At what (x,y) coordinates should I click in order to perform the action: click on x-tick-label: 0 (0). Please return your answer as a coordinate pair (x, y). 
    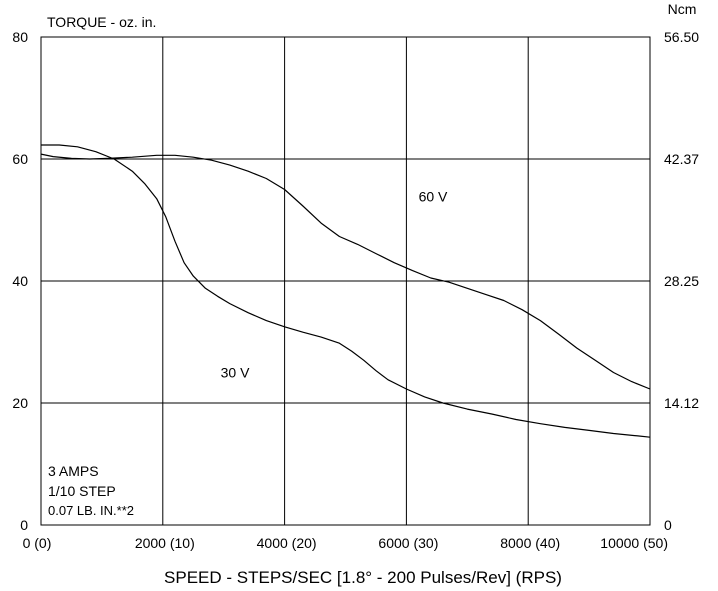
    Looking at the image, I should click on (37, 543).